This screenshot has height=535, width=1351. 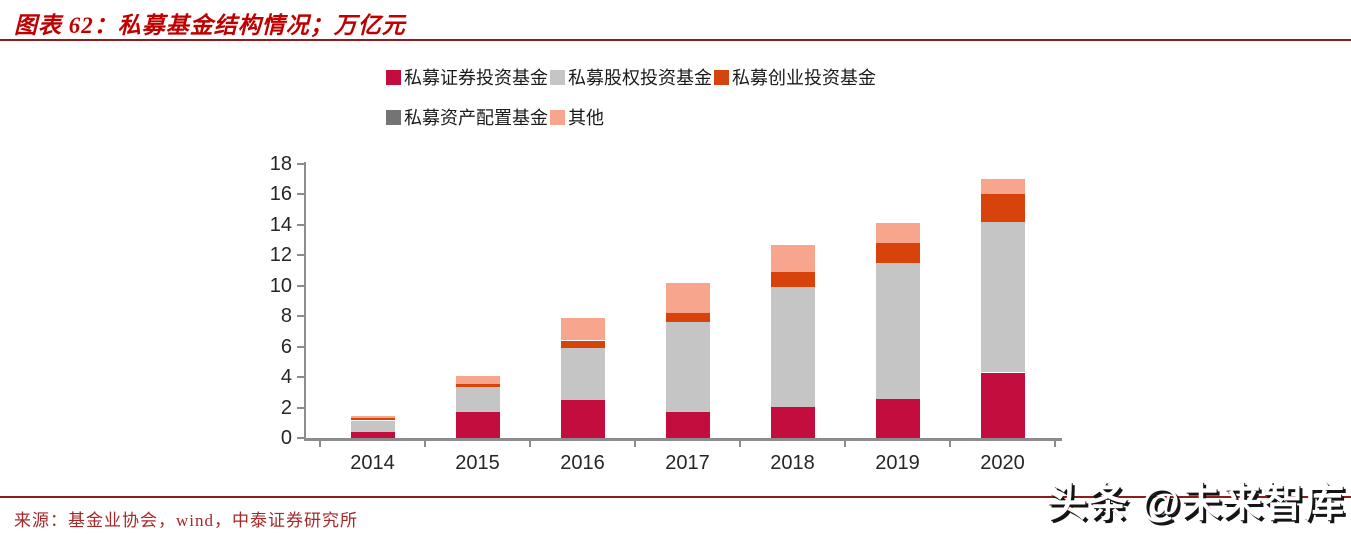 I want to click on legend-item: 私募创业投资基金, so click(x=796, y=77).